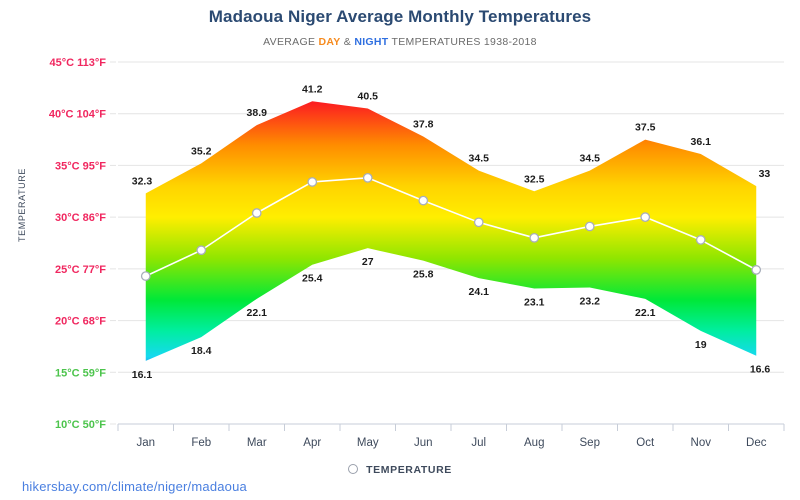  I want to click on subtitle-day-word: DAY, so click(329, 42).